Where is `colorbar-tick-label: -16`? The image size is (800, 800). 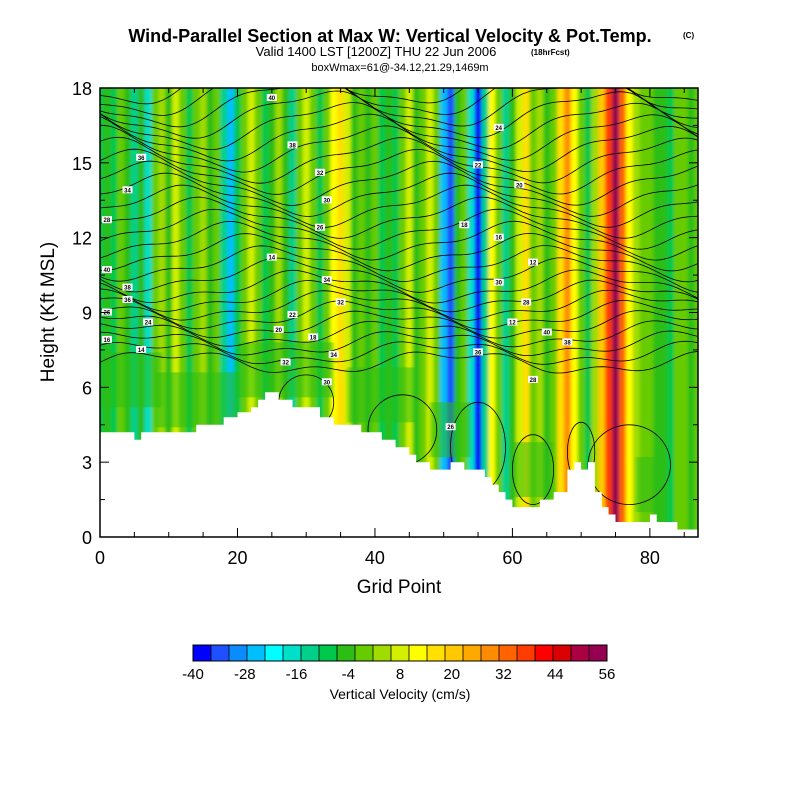 colorbar-tick-label: -16 is located at coordinates (297, 674).